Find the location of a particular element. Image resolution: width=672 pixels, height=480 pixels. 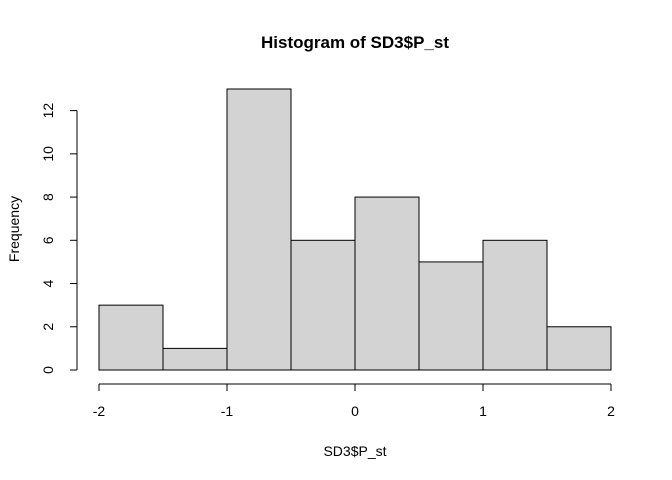

y-tick-label-4: 8 is located at coordinates (48, 197).